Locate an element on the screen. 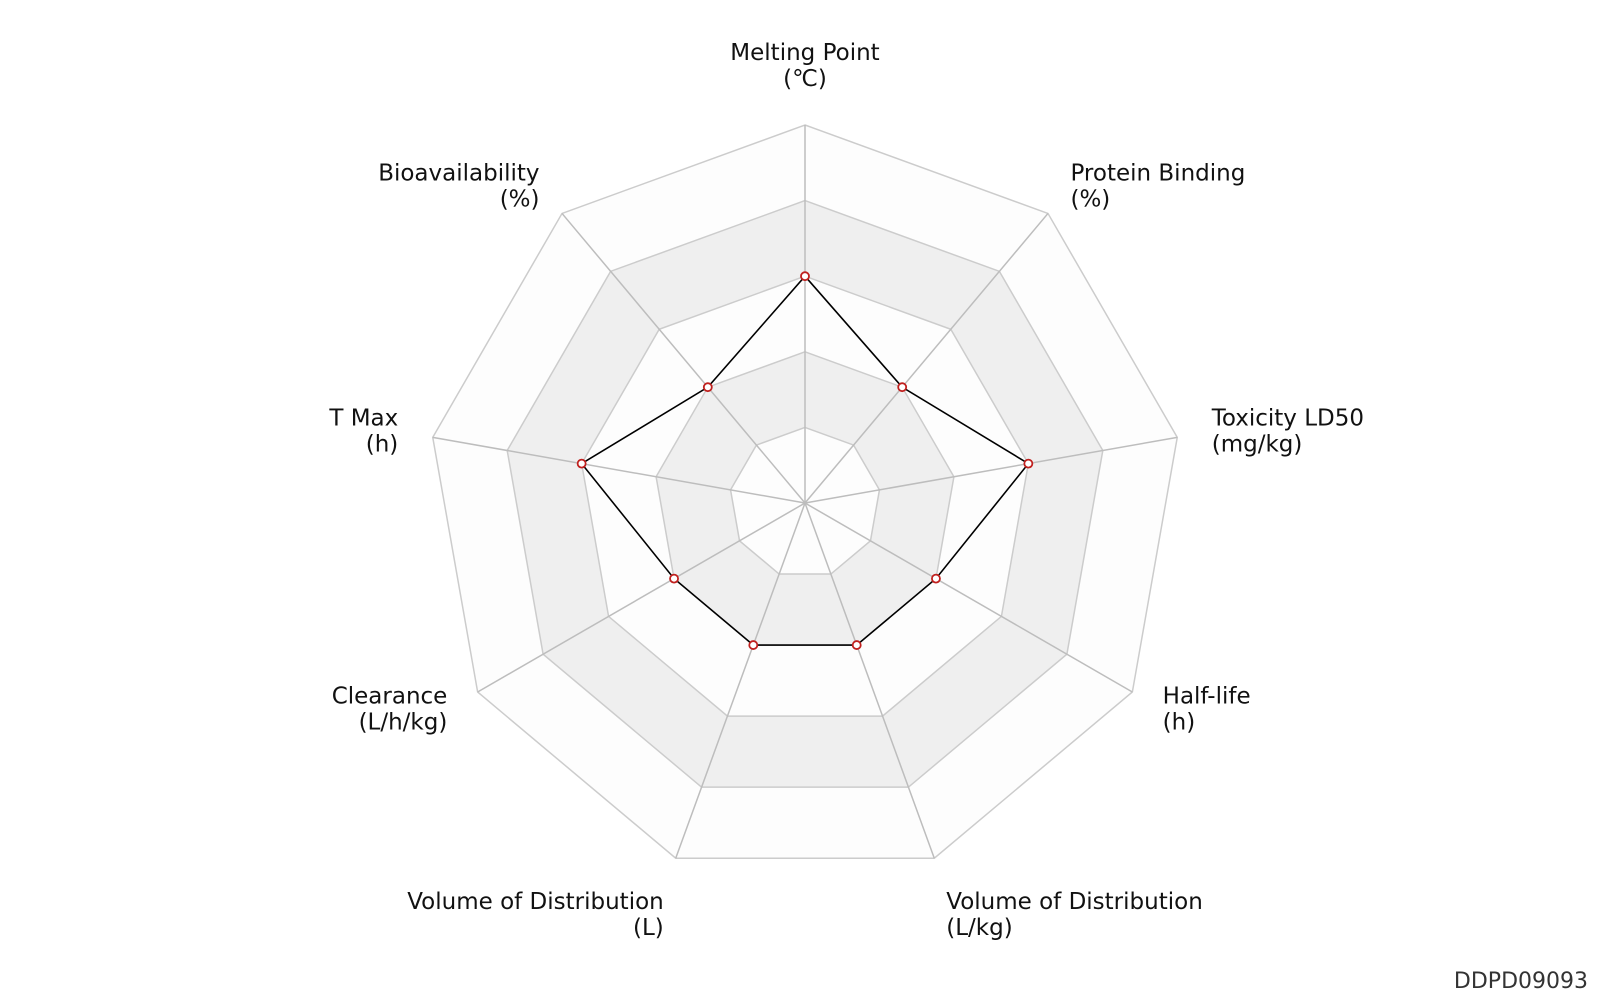  axis-label-3: Half-life (h) is located at coordinates (1207, 710).